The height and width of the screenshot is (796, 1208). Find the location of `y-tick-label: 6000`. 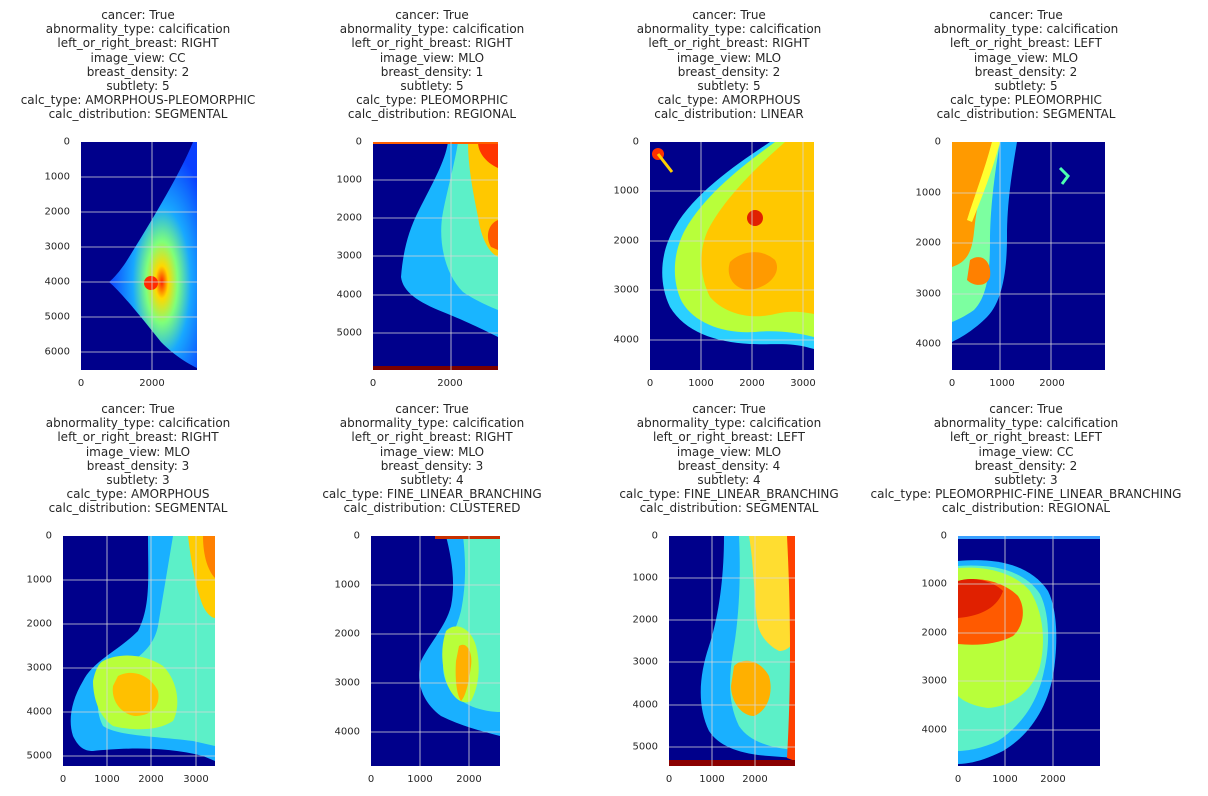

y-tick-label: 6000 is located at coordinates (57, 352).